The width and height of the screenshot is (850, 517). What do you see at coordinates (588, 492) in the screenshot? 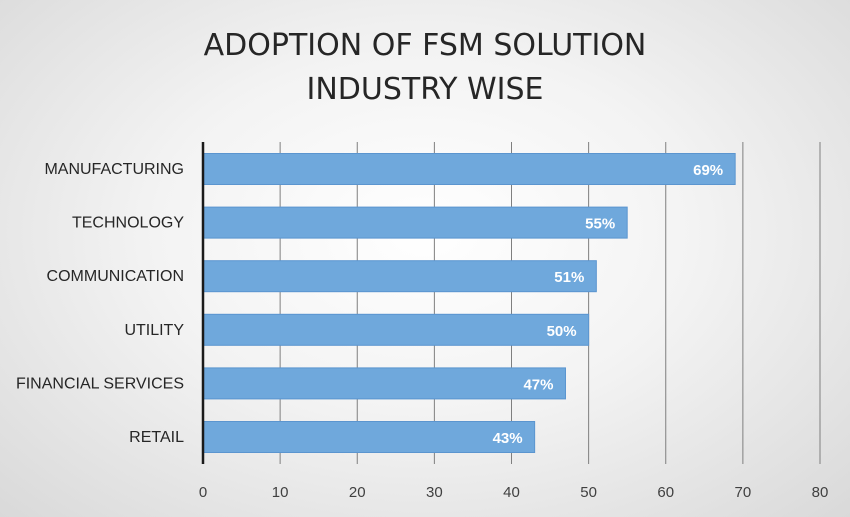
I see `x-tick-label: 50` at bounding box center [588, 492].